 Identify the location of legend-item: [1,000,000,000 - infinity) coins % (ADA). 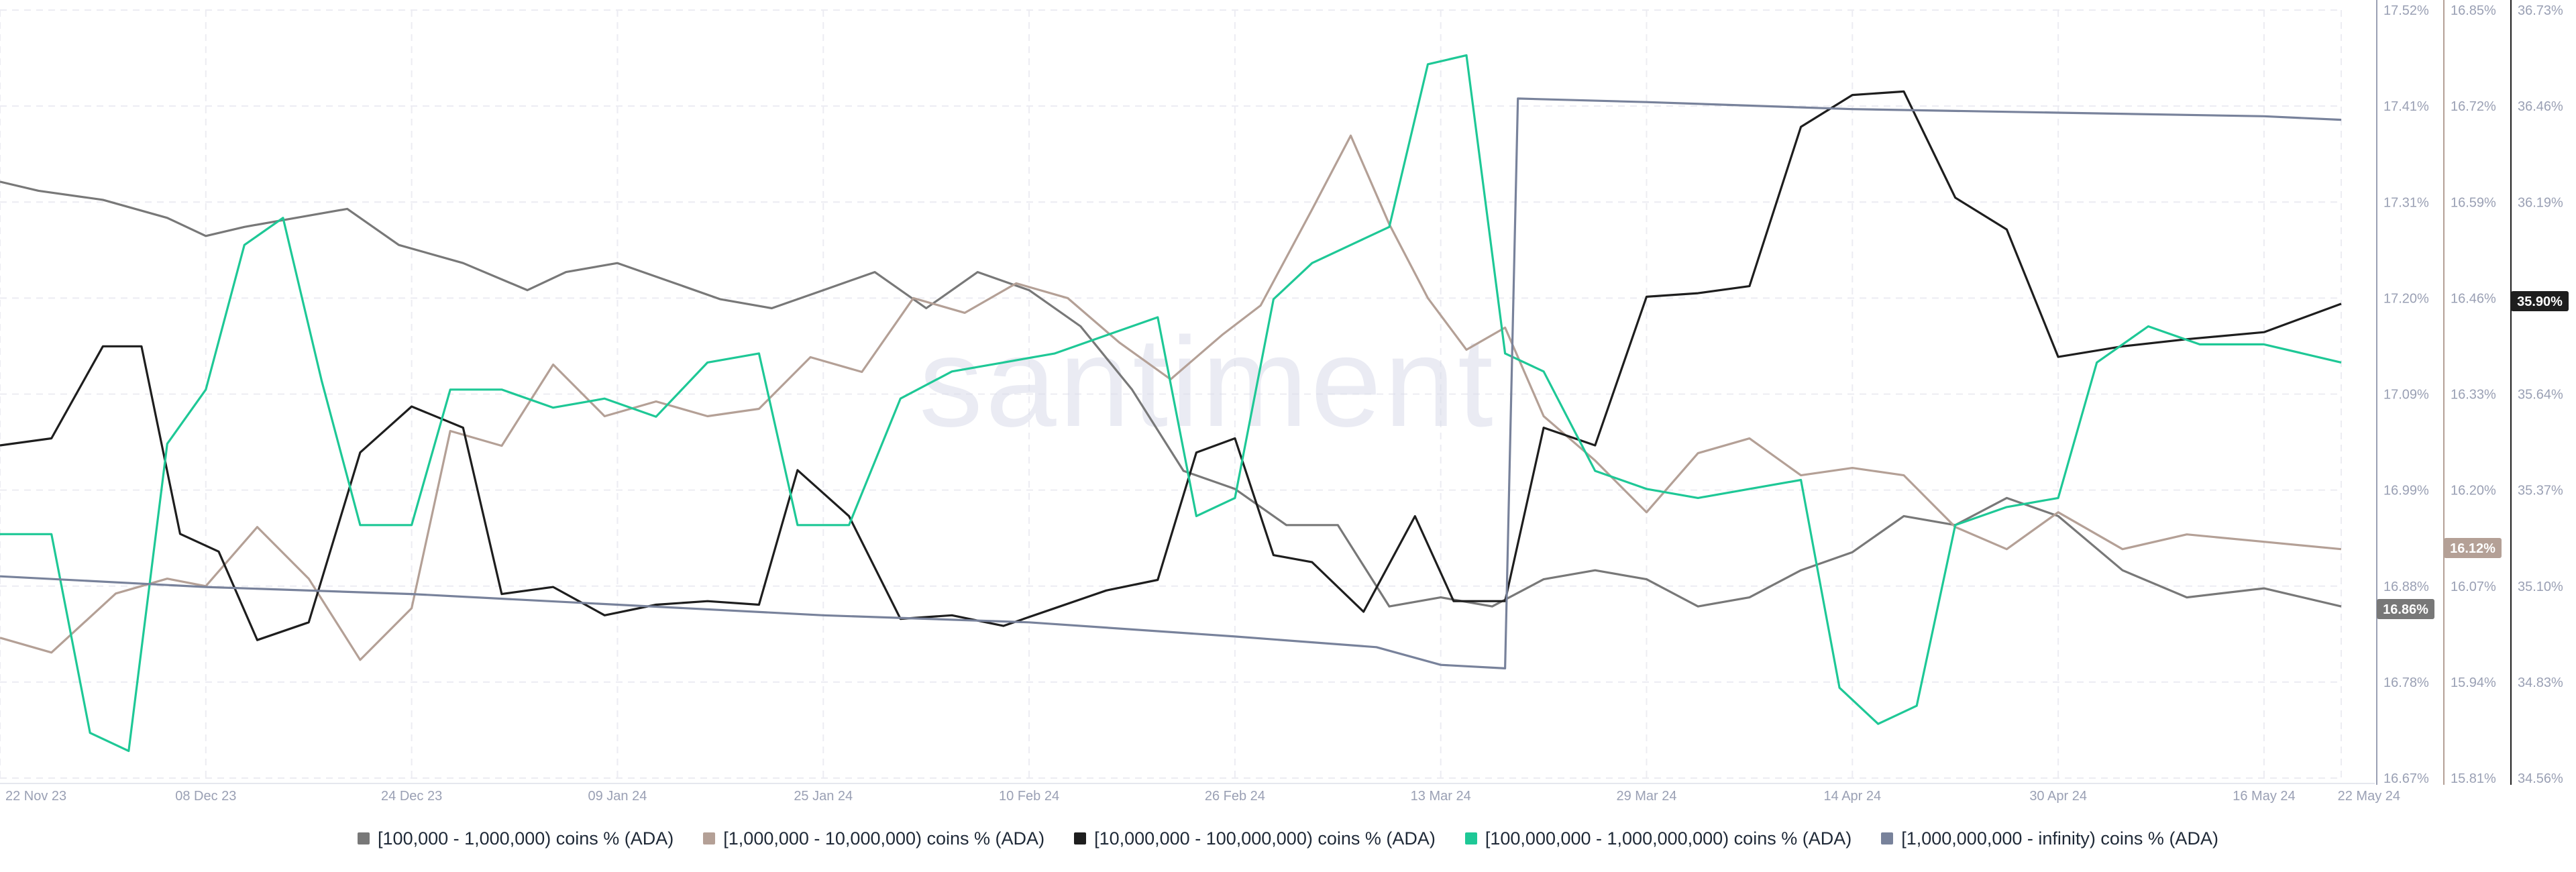
(2049, 839).